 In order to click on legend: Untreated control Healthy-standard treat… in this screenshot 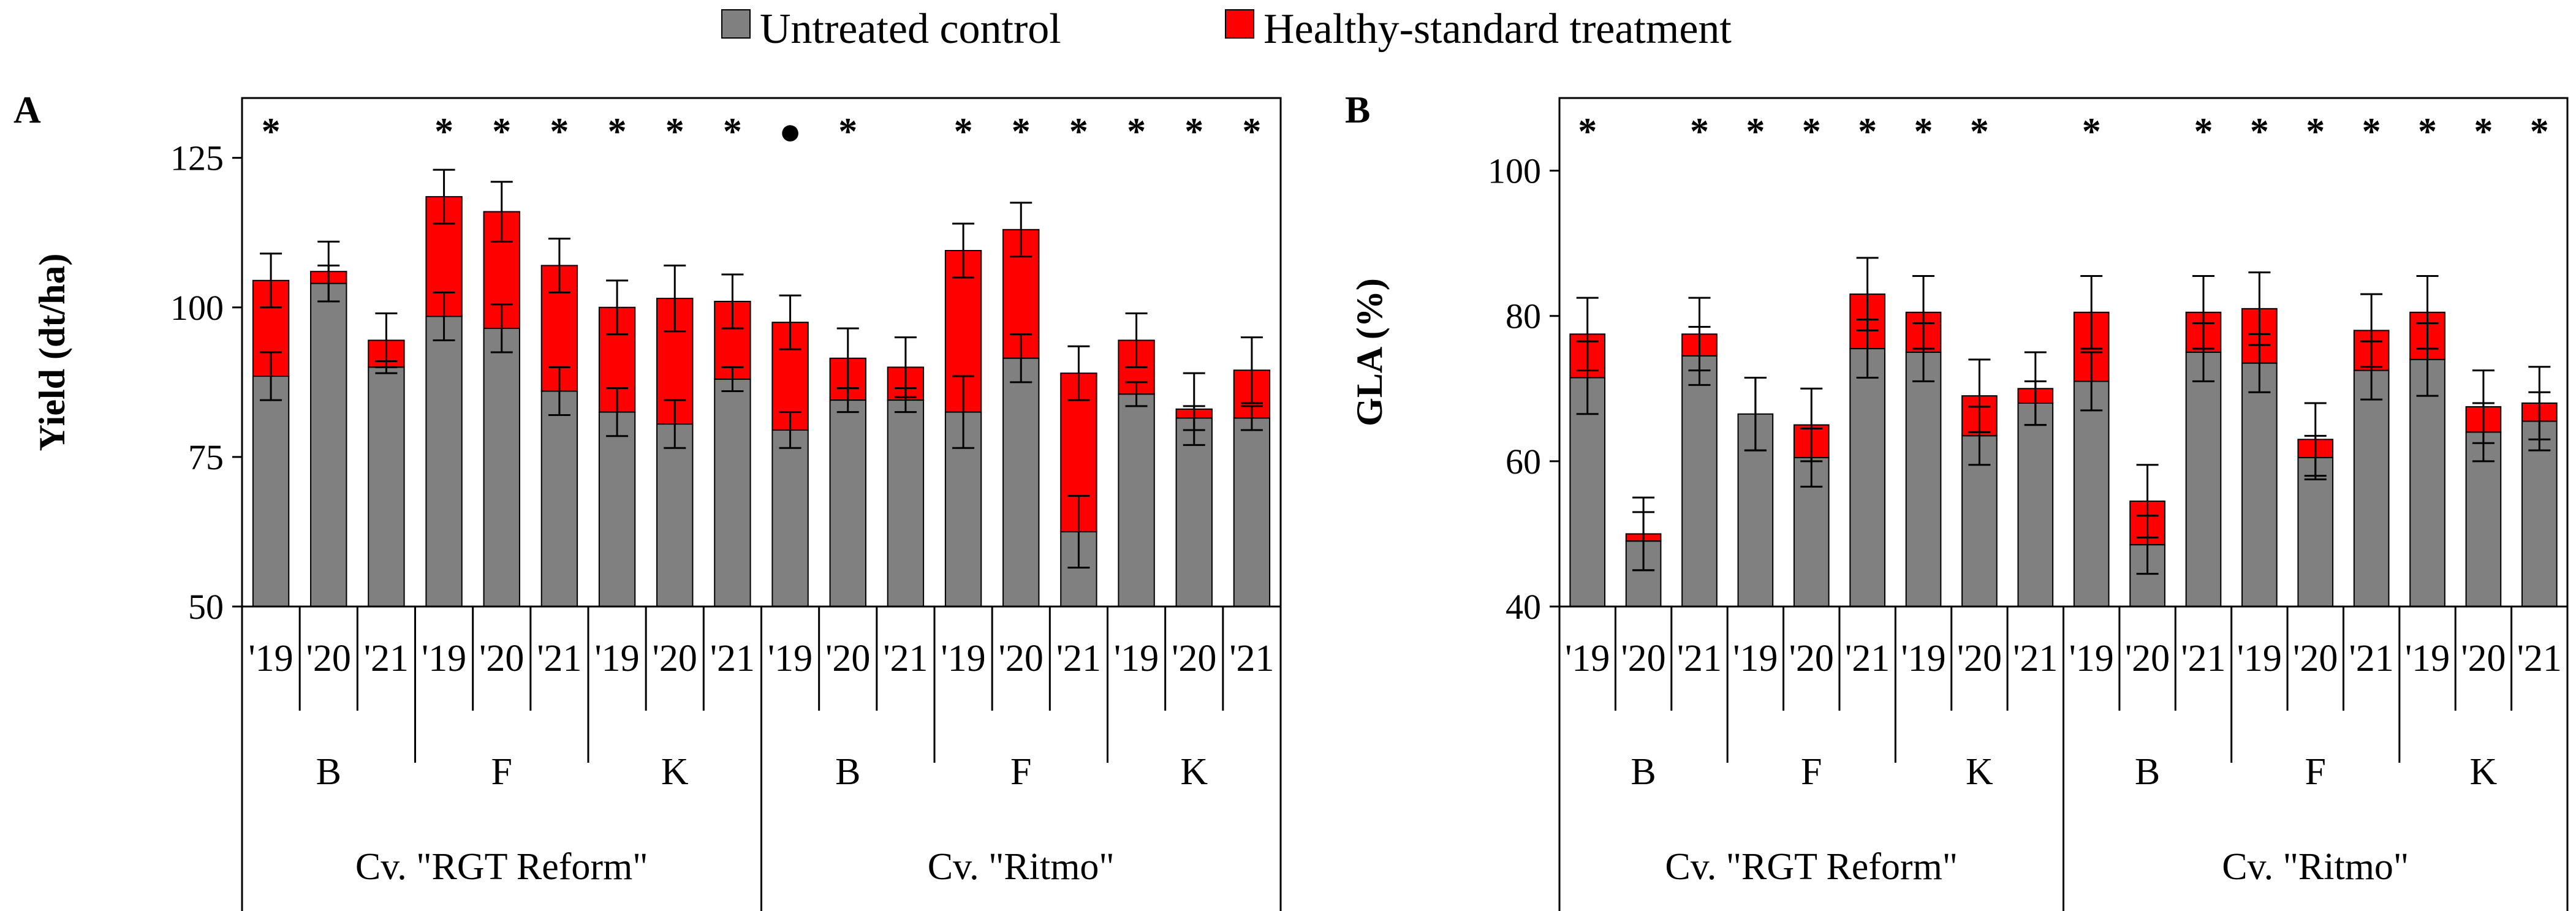, I will do `click(1226, 29)`.